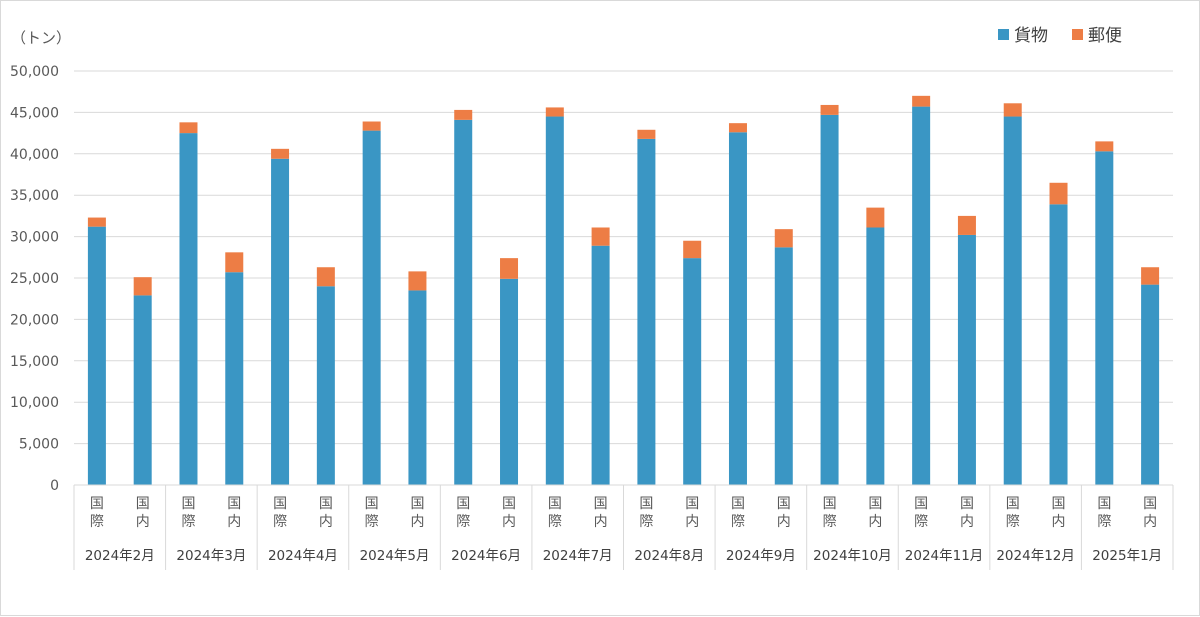 The image size is (1200, 617). Describe the element at coordinates (1127, 556) in the screenshot. I see `x-month-label: 2025年1月` at that location.